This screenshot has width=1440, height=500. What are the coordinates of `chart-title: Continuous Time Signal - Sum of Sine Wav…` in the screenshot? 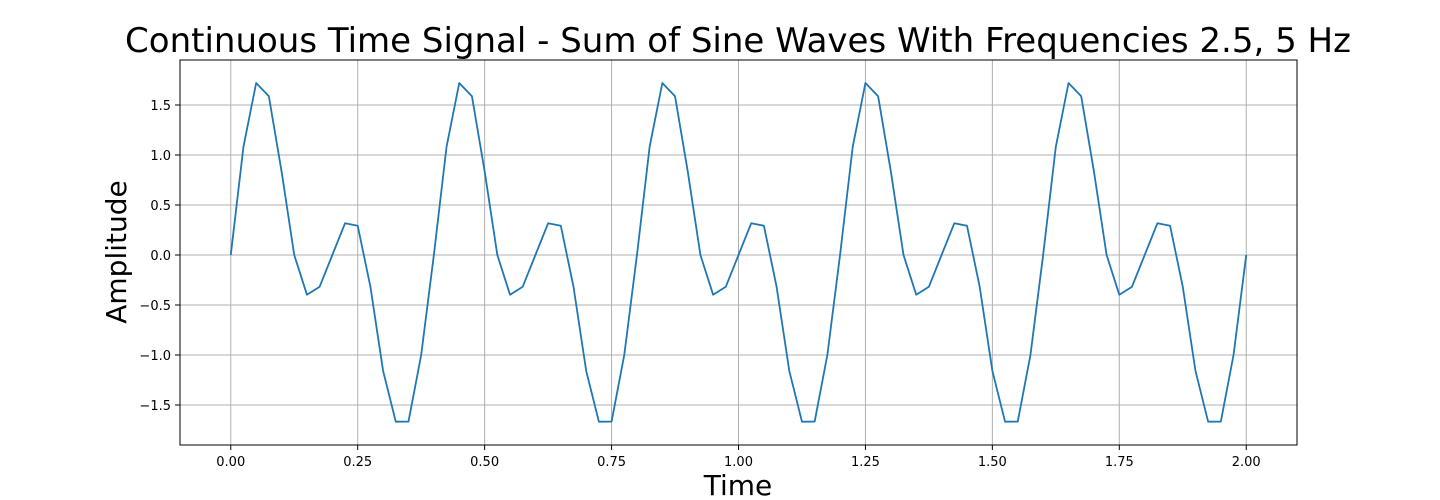 It's located at (738, 41).